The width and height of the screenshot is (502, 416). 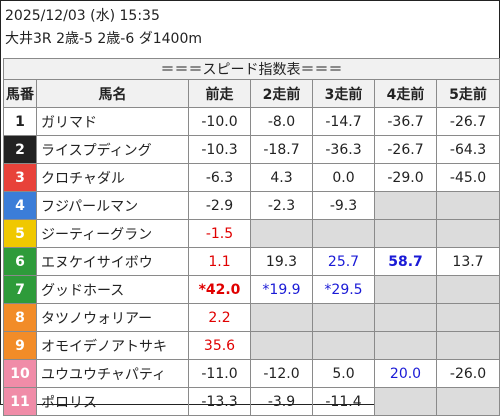 I want to click on horse-number-cell: 2, so click(x=20, y=149).